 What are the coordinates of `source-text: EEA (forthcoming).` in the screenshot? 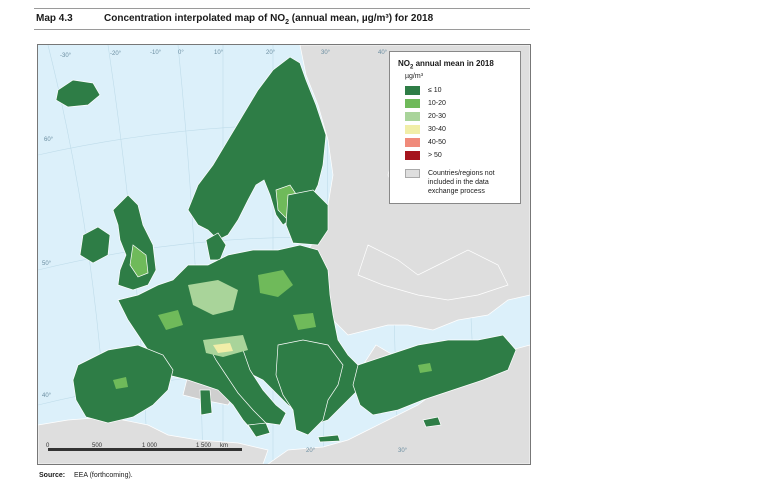 It's located at (103, 475).